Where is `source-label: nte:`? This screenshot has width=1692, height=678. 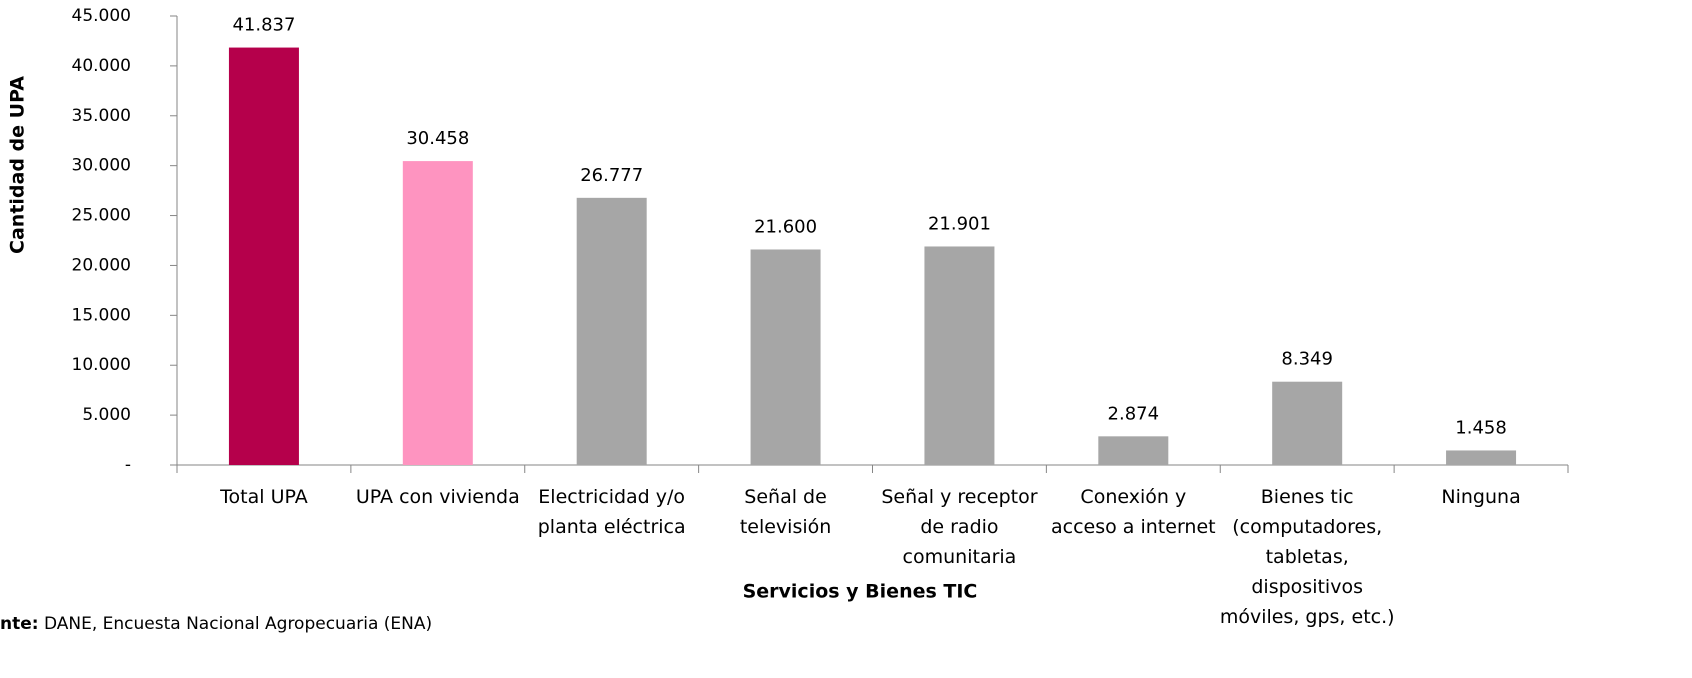 source-label: nte: is located at coordinates (19, 624).